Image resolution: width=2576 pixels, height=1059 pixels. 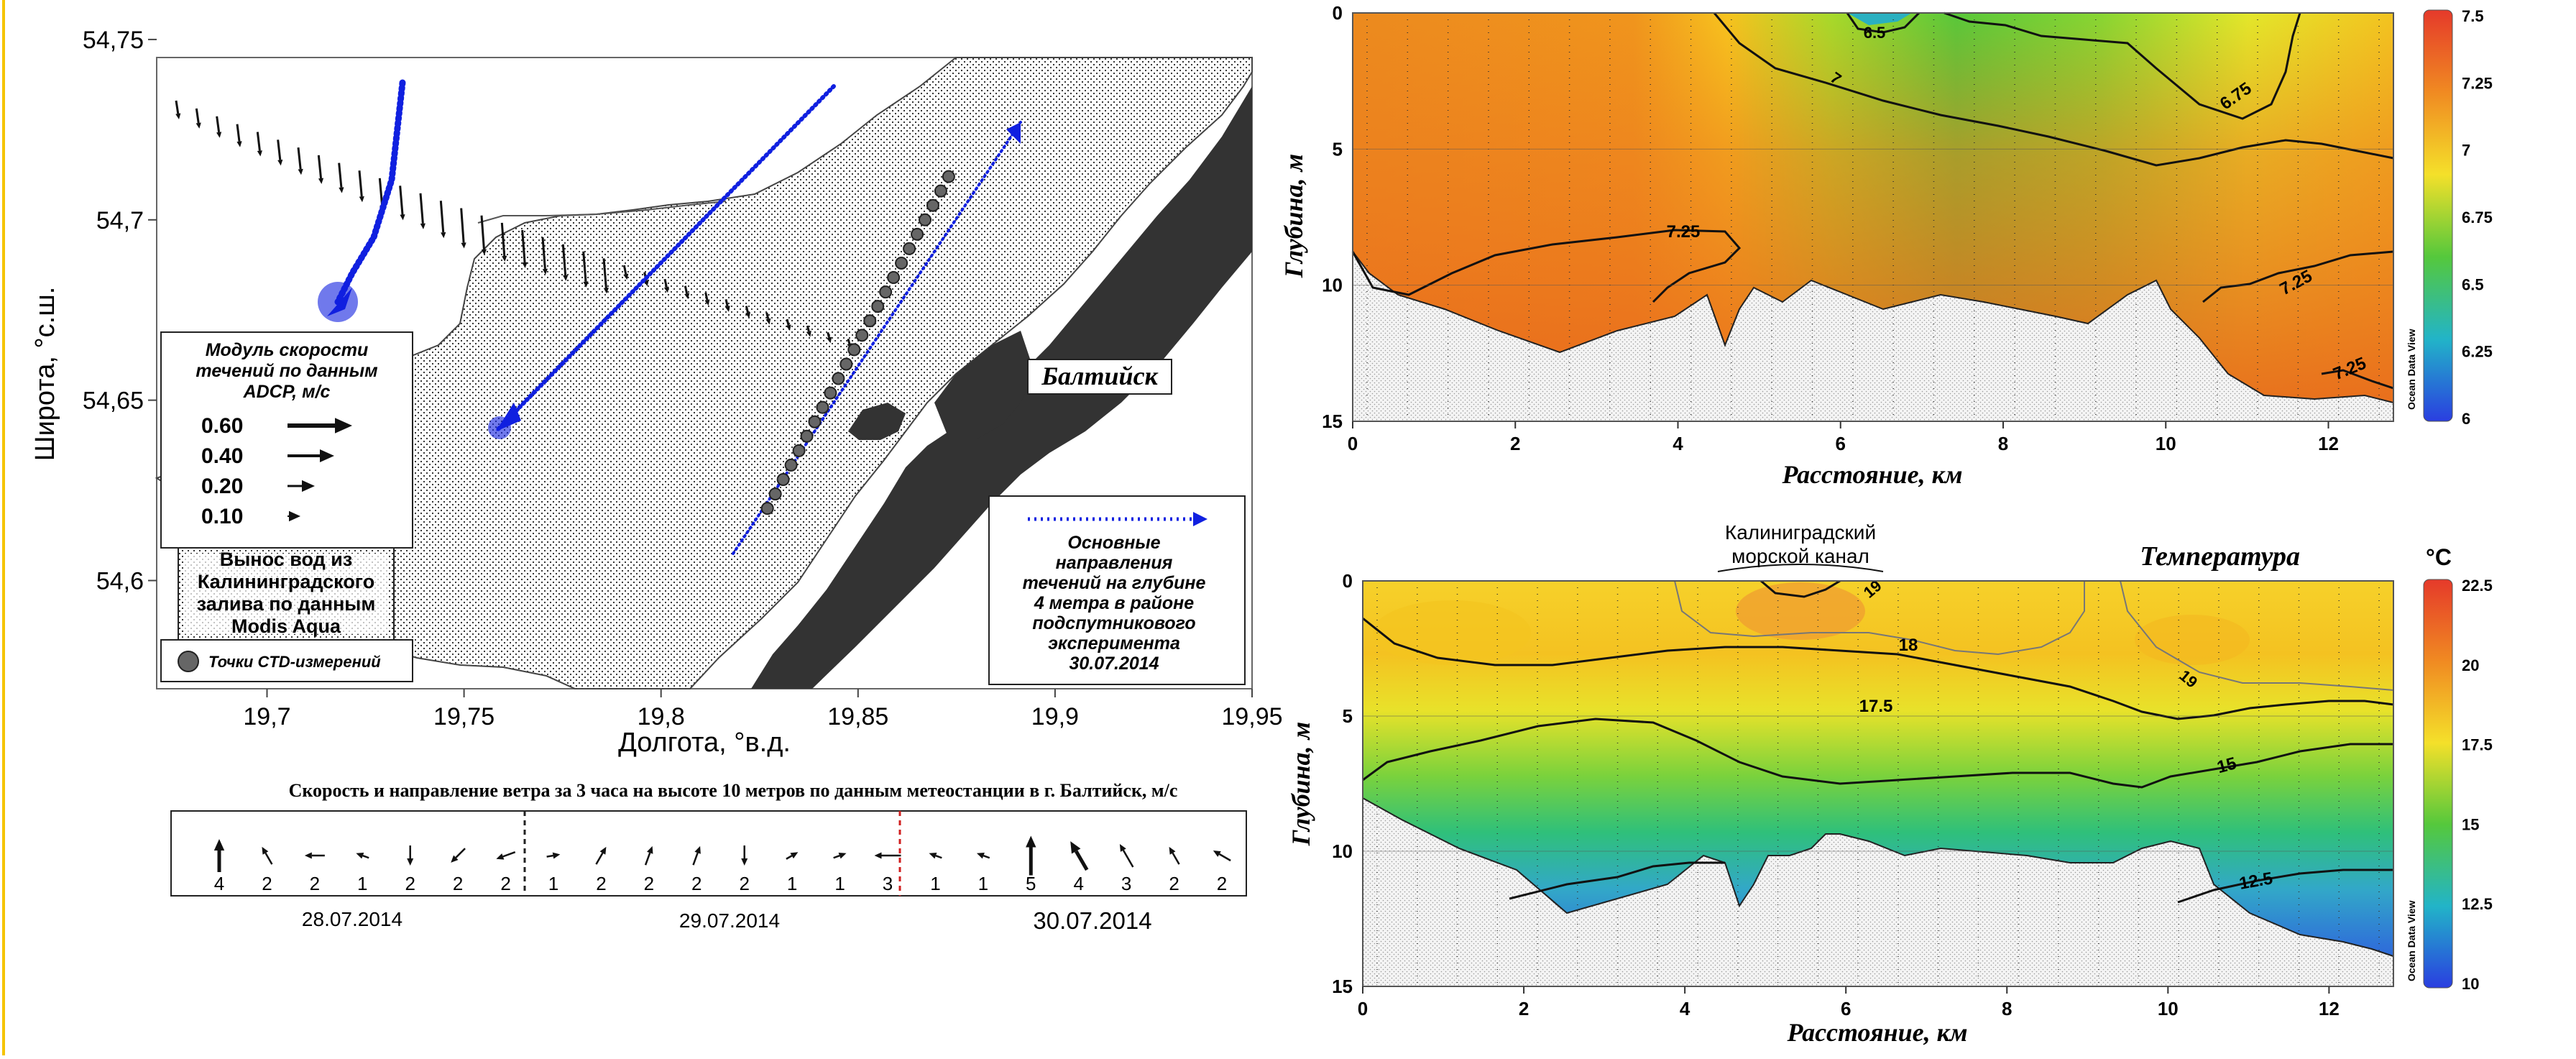 I want to click on salinity-contour-6.75, so click(x=2122, y=66).